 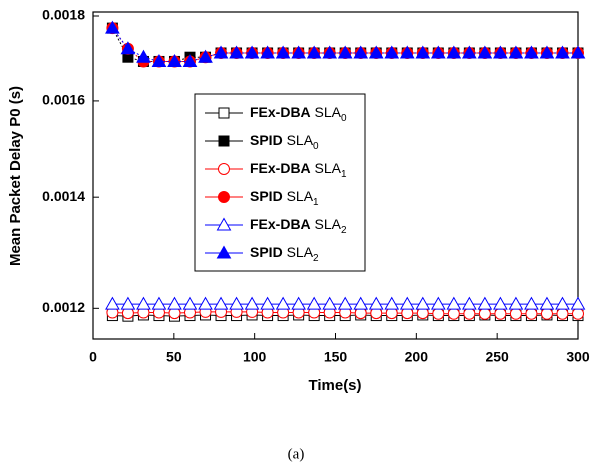 I want to click on x-tick-label: 150, so click(x=336, y=357).